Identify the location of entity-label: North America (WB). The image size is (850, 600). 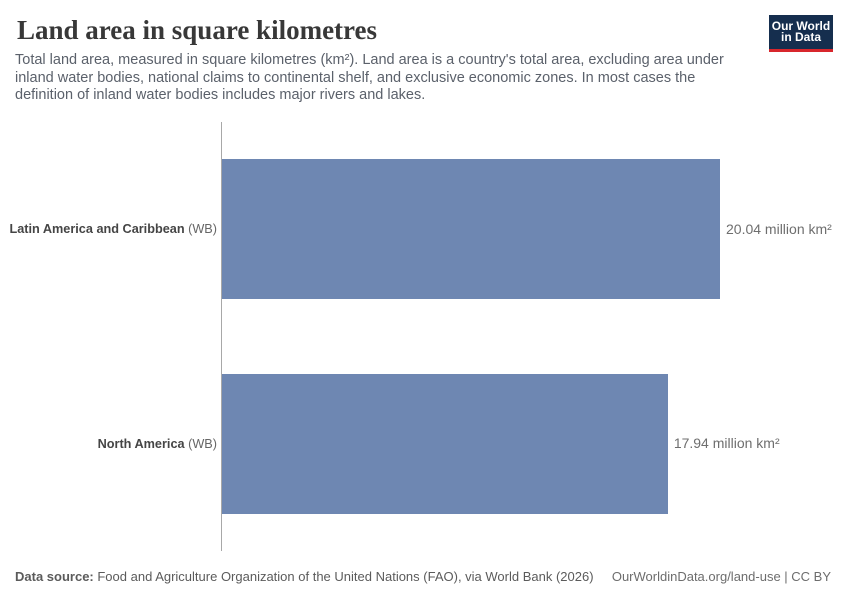
(108, 444).